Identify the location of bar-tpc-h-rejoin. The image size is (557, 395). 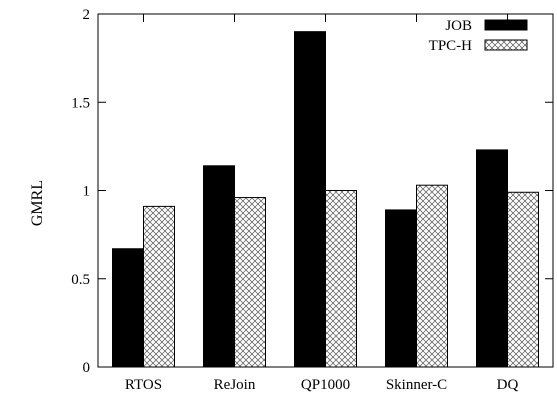
(250, 282).